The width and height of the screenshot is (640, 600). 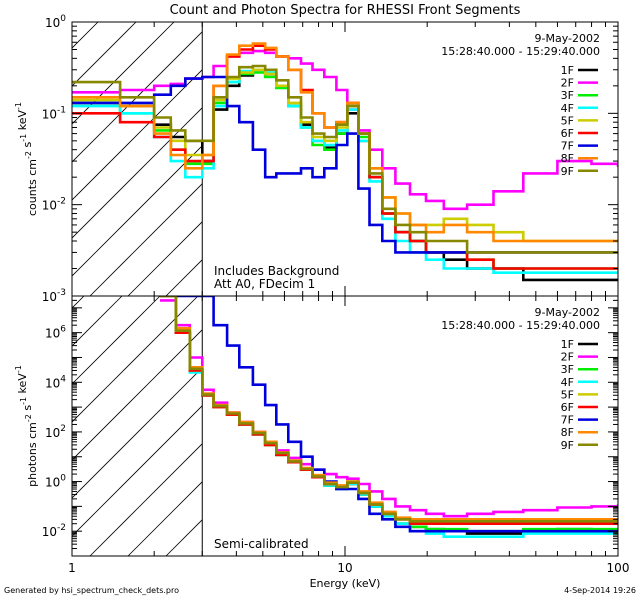 I want to click on footer-generated-by: Generated by hsi_spectrum_check_dets.pro, so click(x=91, y=590).